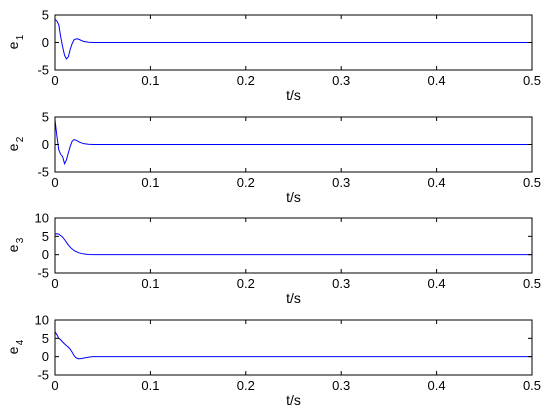 The height and width of the screenshot is (413, 550). Describe the element at coordinates (293, 142) in the screenshot. I see `series-line-e2` at that location.